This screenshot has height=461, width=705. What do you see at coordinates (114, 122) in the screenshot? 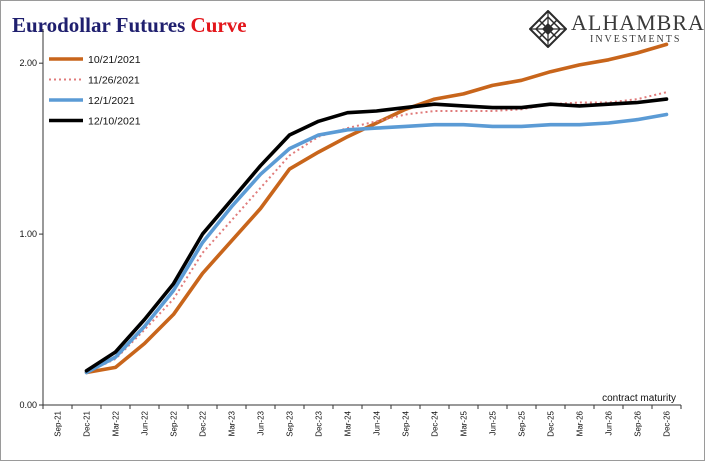
I see `legend-label: 12/10/2021` at bounding box center [114, 122].